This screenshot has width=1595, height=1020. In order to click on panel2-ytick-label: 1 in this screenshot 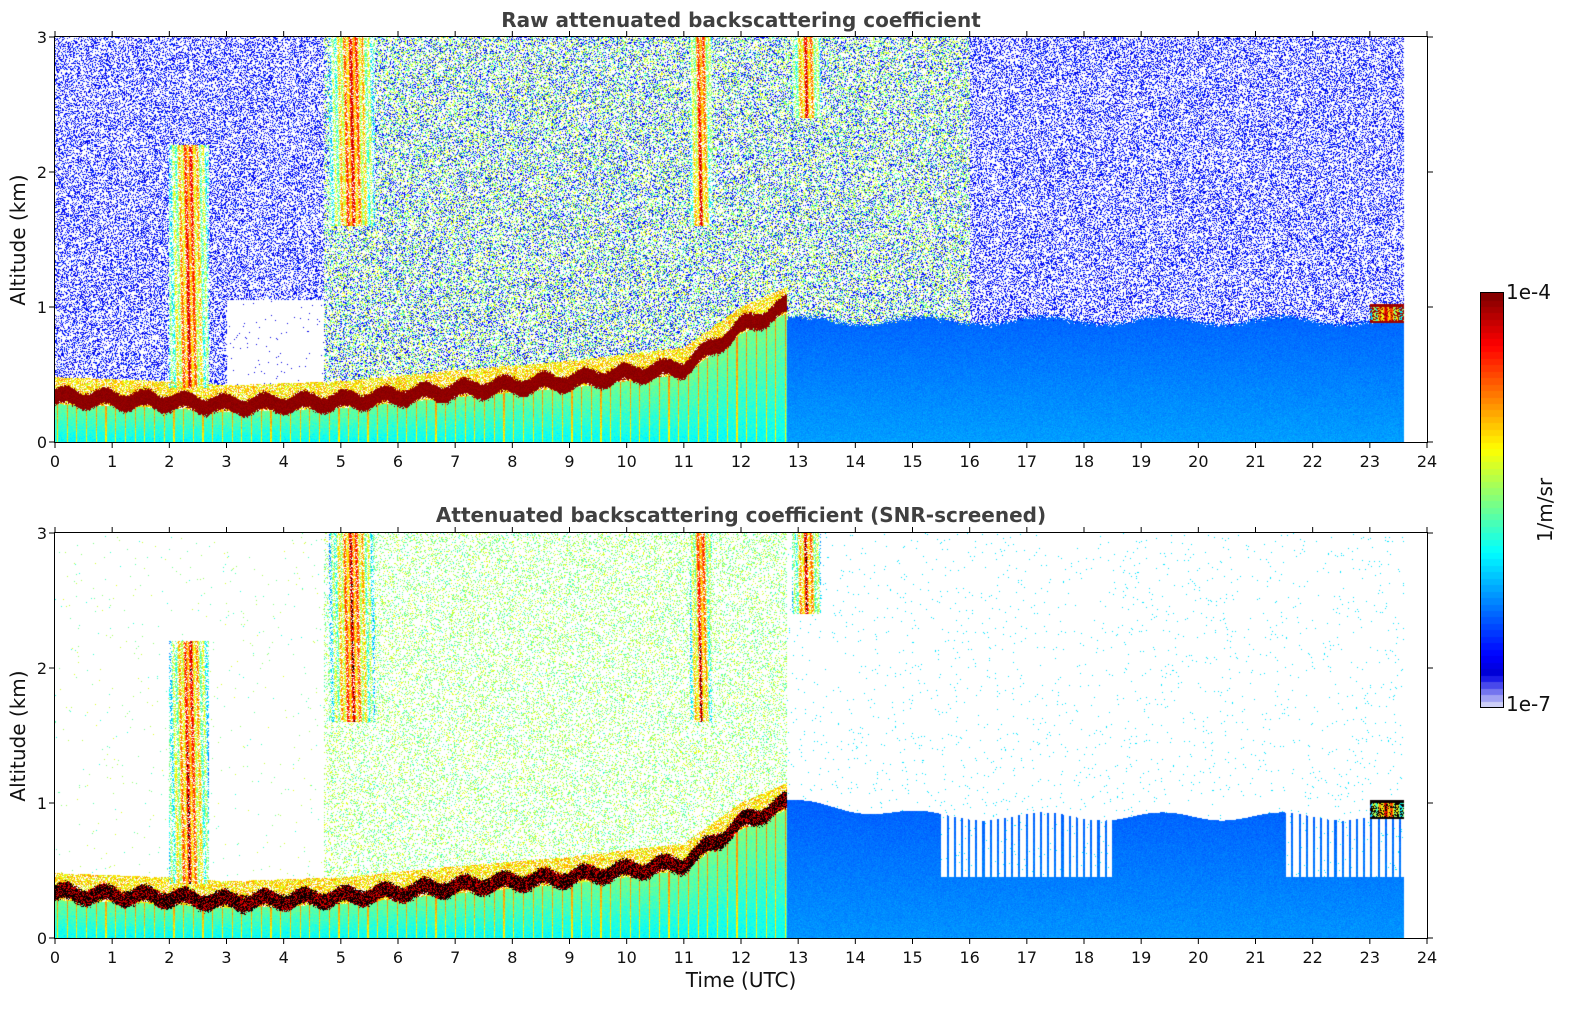, I will do `click(42, 803)`.